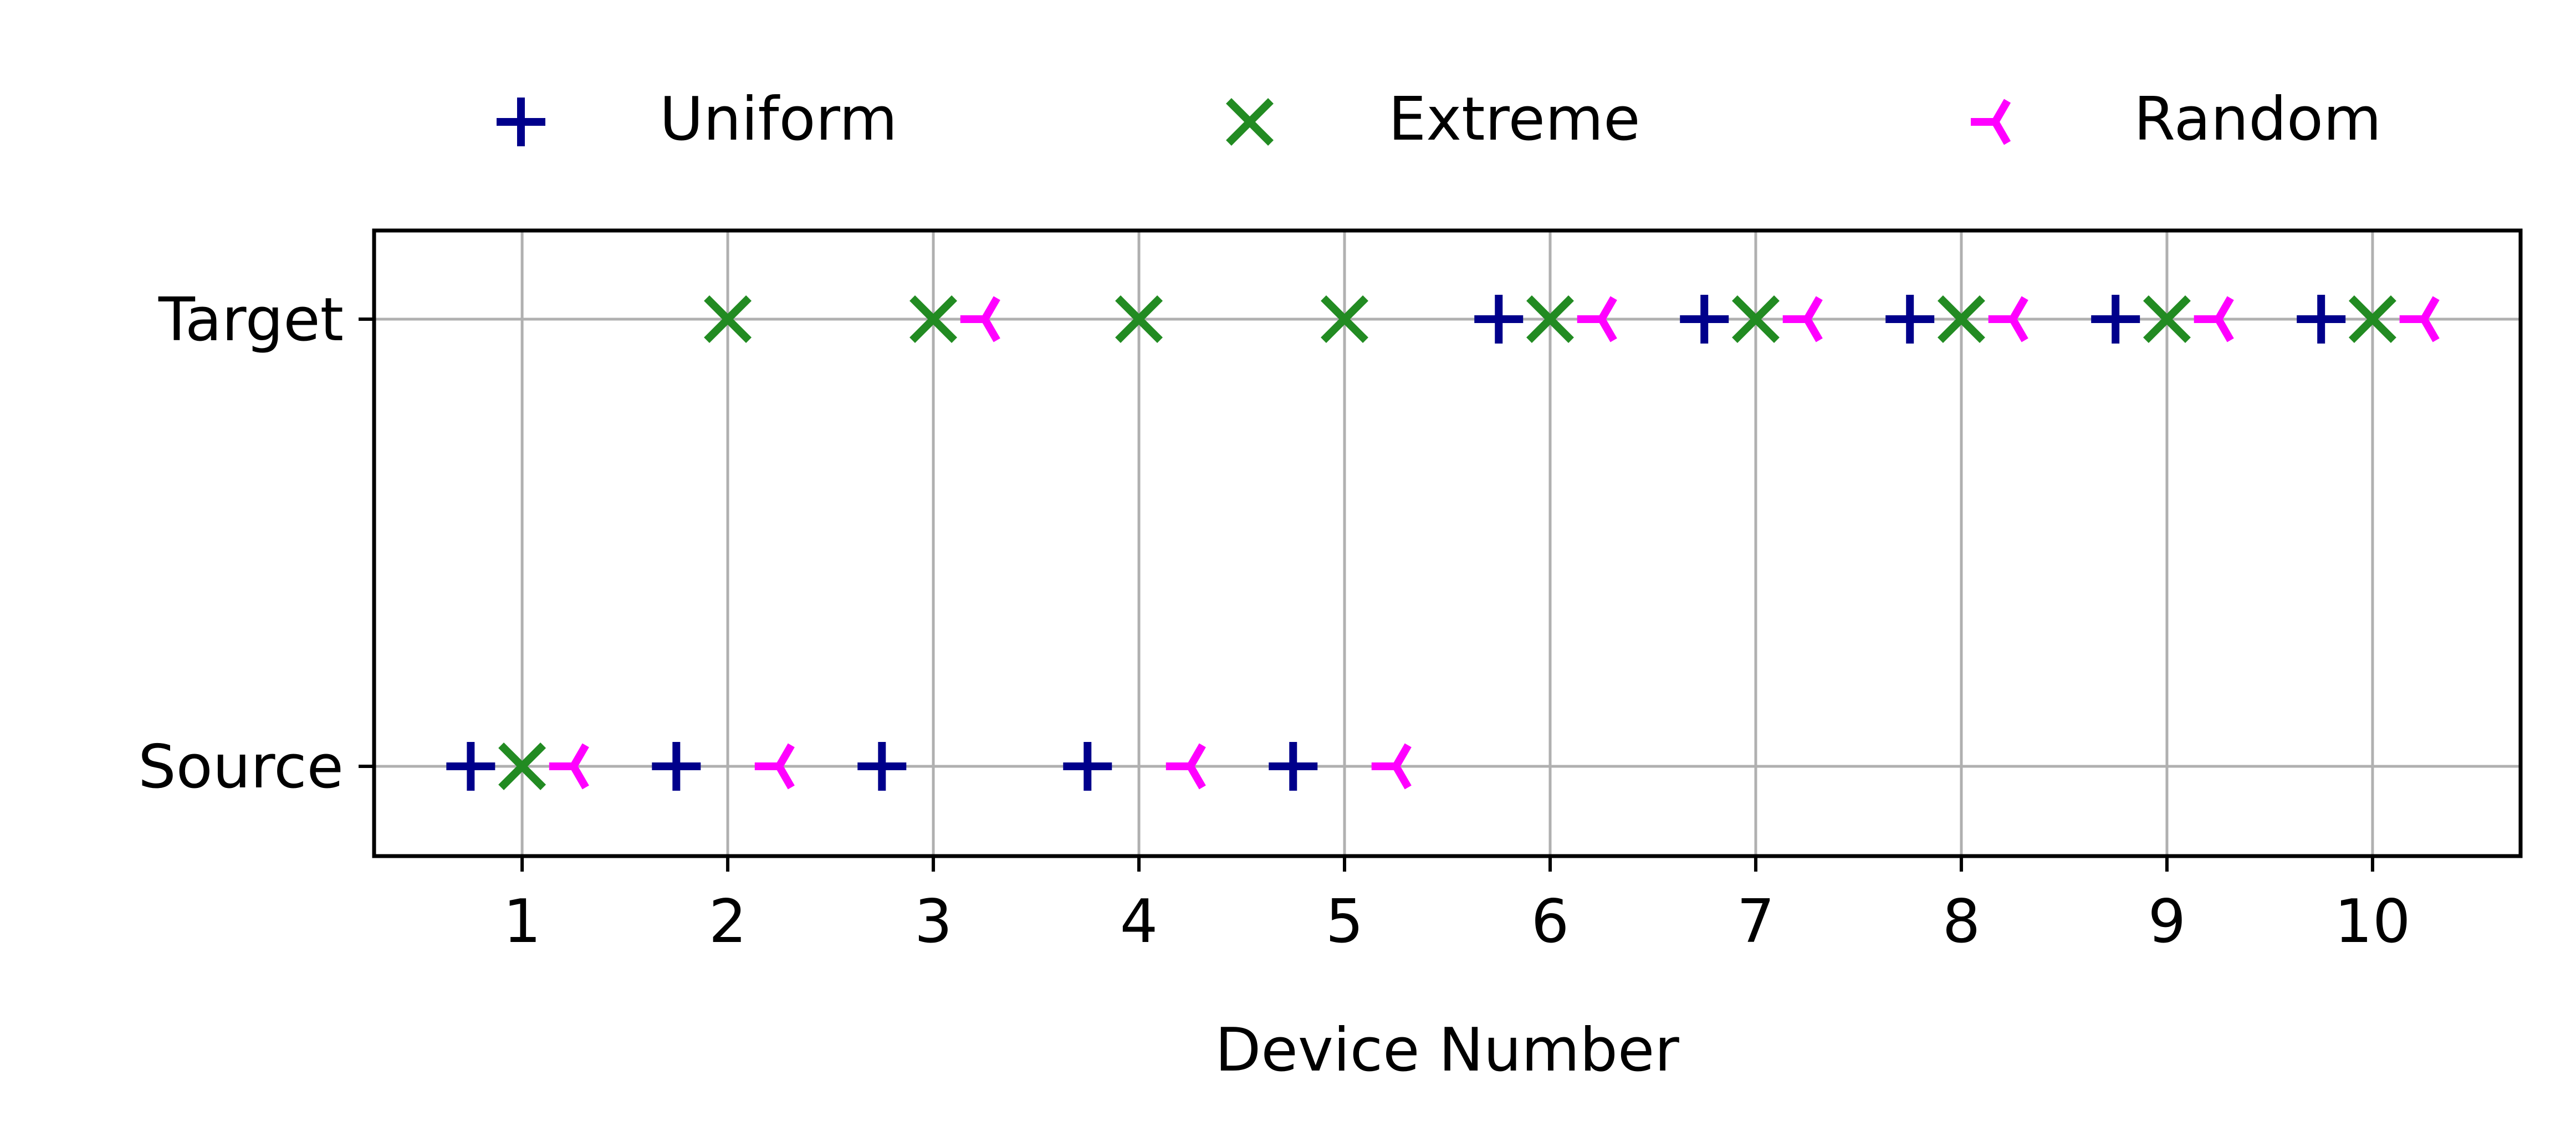  Describe the element at coordinates (1345, 922) in the screenshot. I see `x-tick-label: 5` at that location.